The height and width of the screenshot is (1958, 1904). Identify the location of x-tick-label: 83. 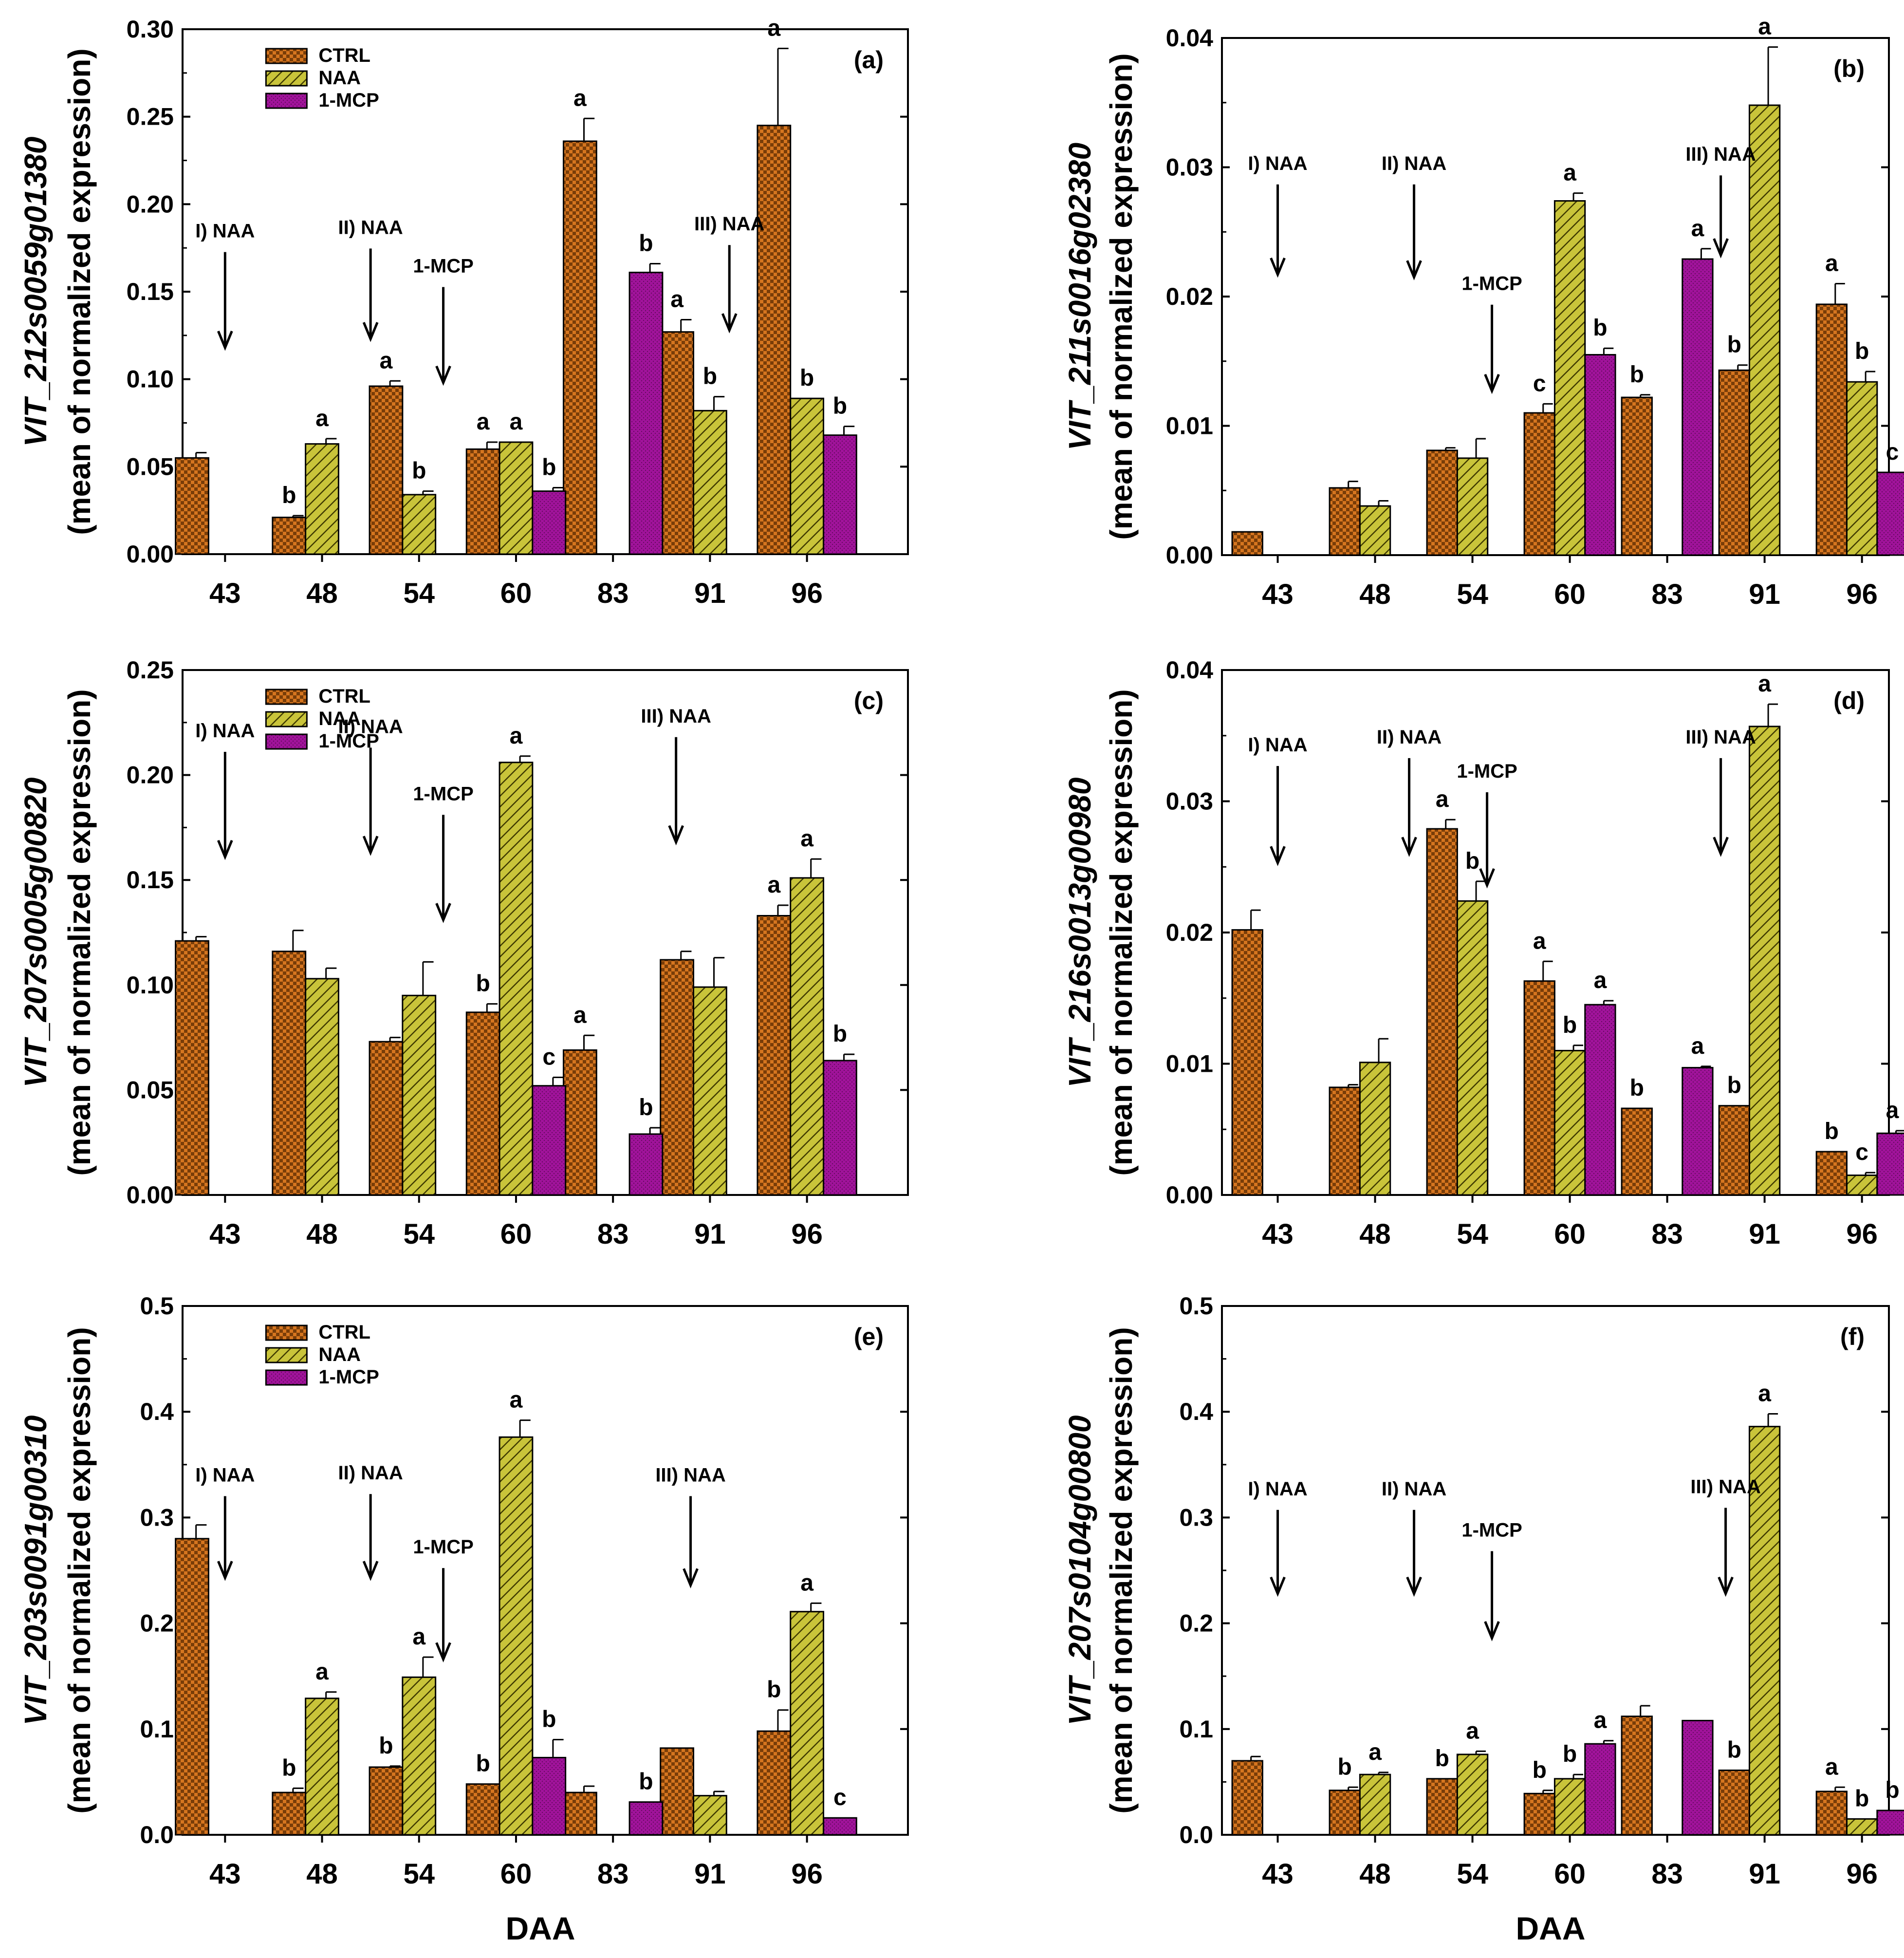
(1667, 1874).